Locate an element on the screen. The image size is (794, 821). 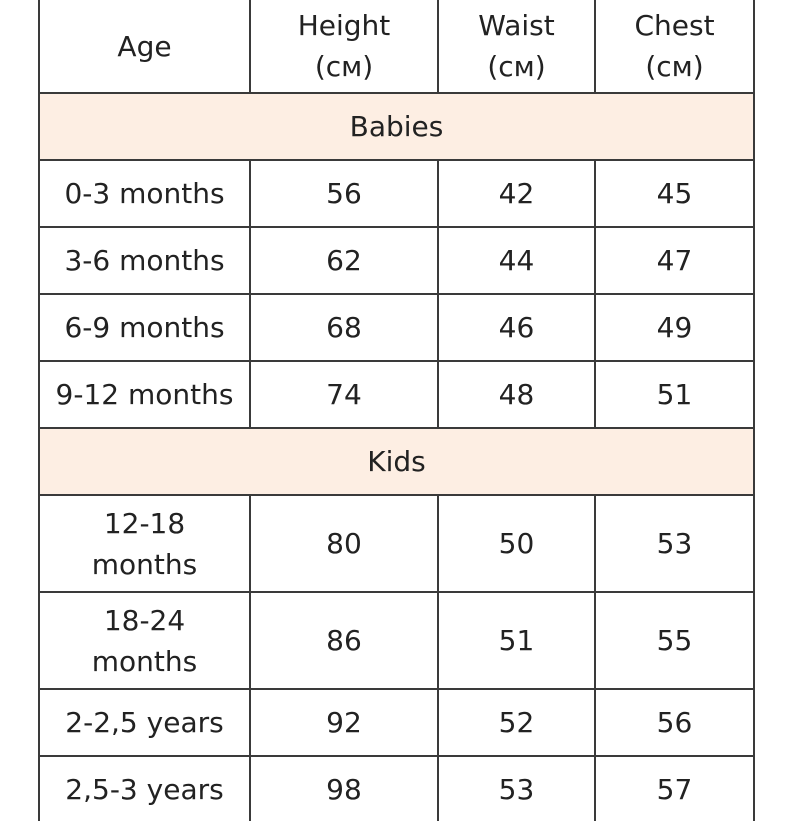
section-row: Babies is located at coordinates (396, 126).